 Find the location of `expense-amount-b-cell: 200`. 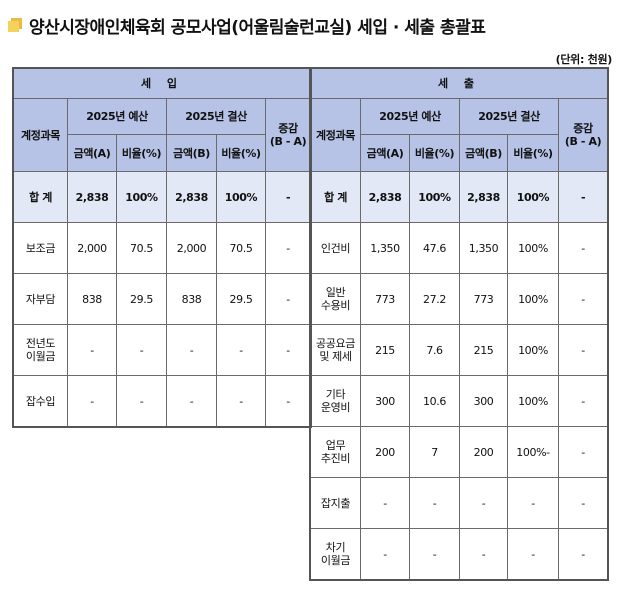

expense-amount-b-cell: 200 is located at coordinates (483, 452).